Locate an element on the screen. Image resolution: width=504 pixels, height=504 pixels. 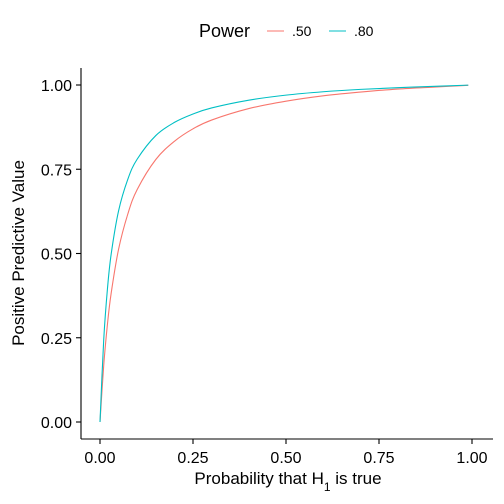
legend: Power .50 .80 is located at coordinates (286, 31).